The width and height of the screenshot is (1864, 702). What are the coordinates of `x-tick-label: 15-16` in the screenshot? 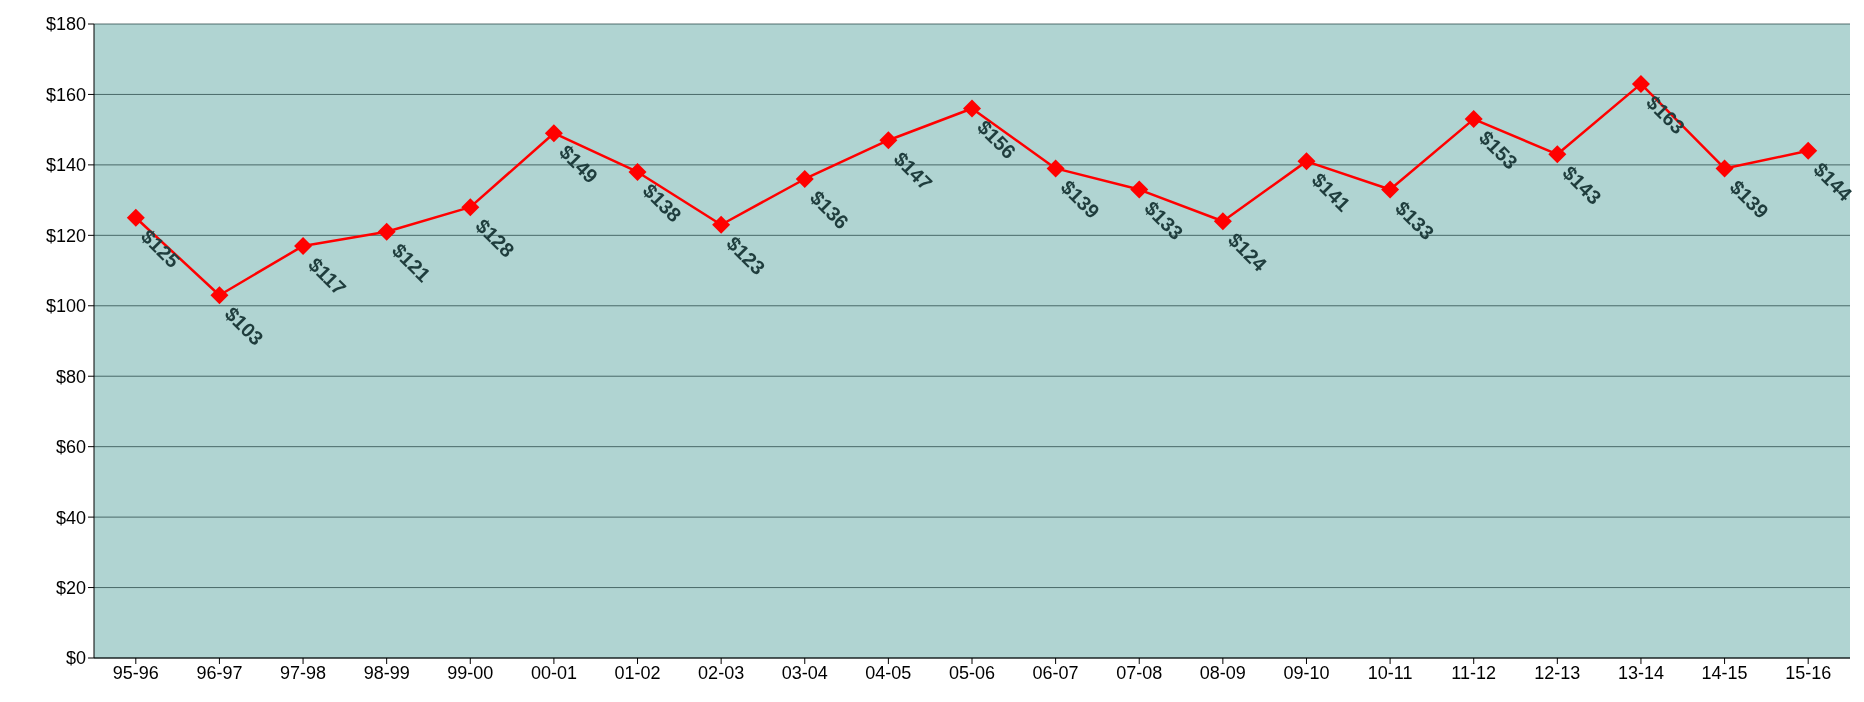 It's located at (1808, 672).